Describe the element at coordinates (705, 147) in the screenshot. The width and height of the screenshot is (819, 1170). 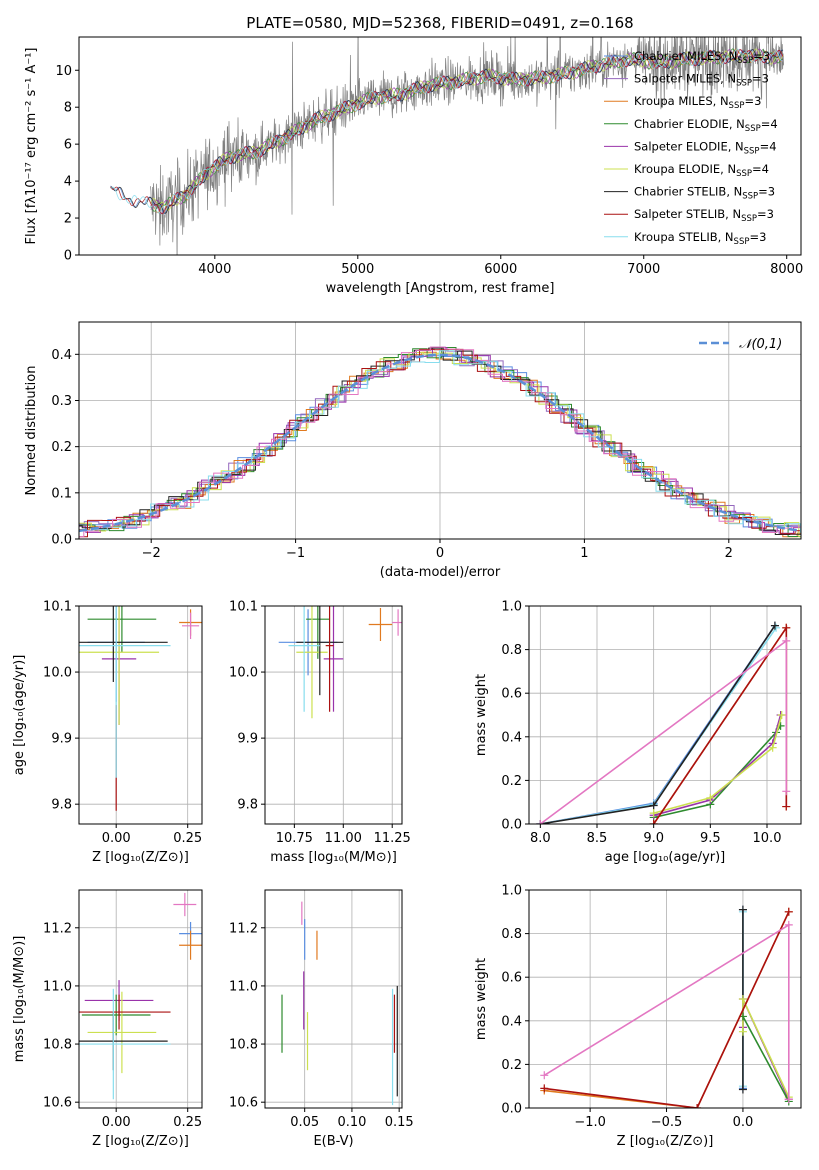
I see `legend-label: Salpeter ELODIE, NSSP=4` at that location.